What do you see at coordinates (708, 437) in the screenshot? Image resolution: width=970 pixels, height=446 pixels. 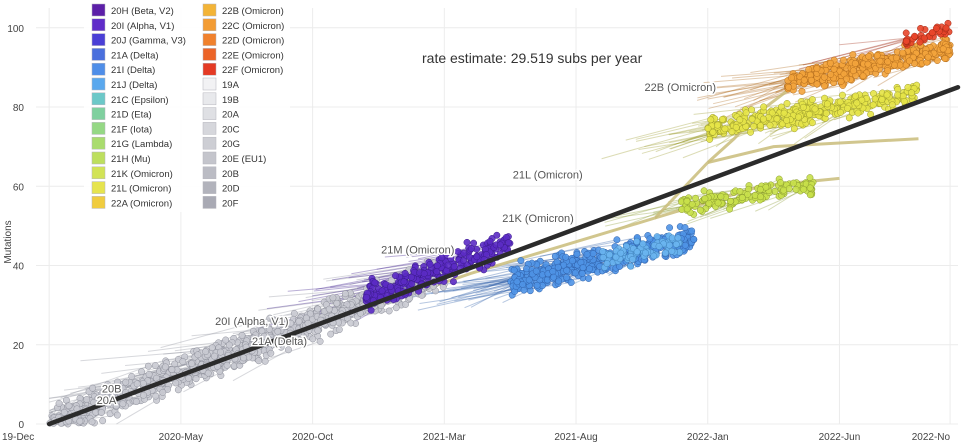 I see `x-tick-label-5: 2022-Jan` at bounding box center [708, 437].